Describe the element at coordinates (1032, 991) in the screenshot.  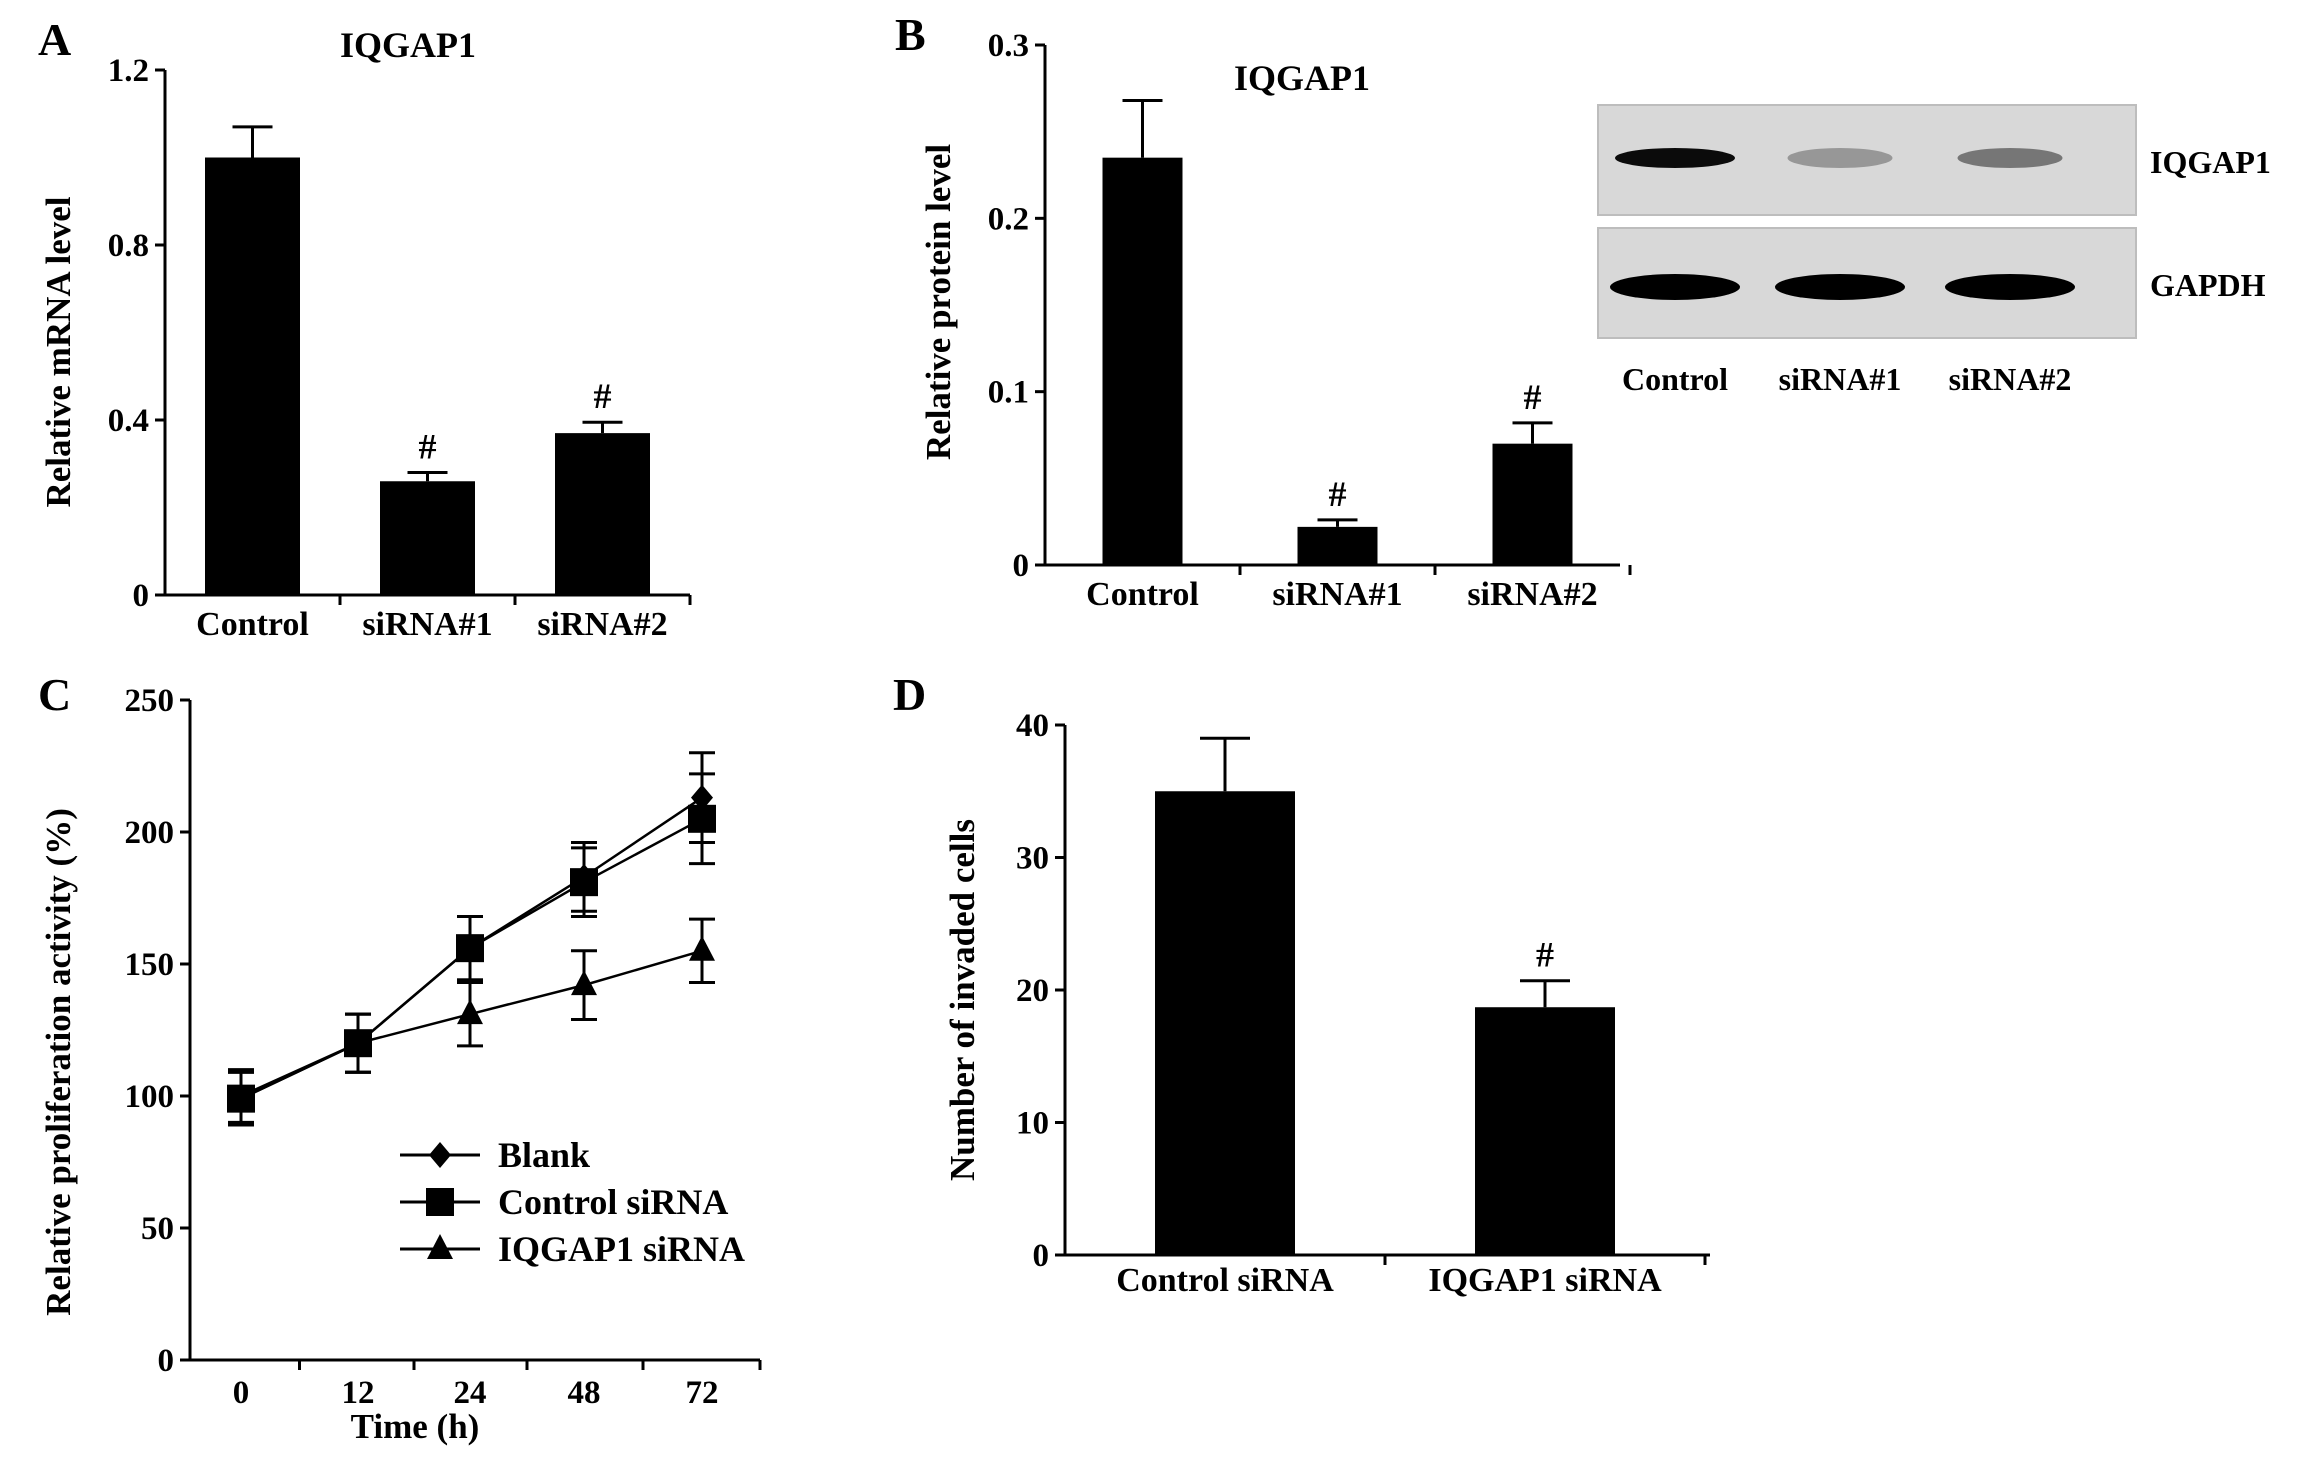
I see `panel-d-ytick-label: 20` at that location.